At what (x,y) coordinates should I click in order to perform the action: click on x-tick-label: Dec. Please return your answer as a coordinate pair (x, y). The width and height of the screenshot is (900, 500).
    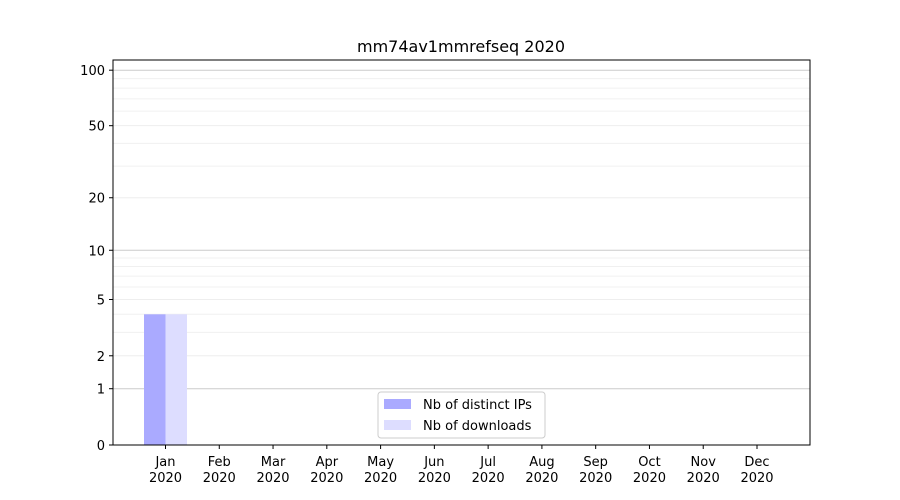
    Looking at the image, I should click on (756, 462).